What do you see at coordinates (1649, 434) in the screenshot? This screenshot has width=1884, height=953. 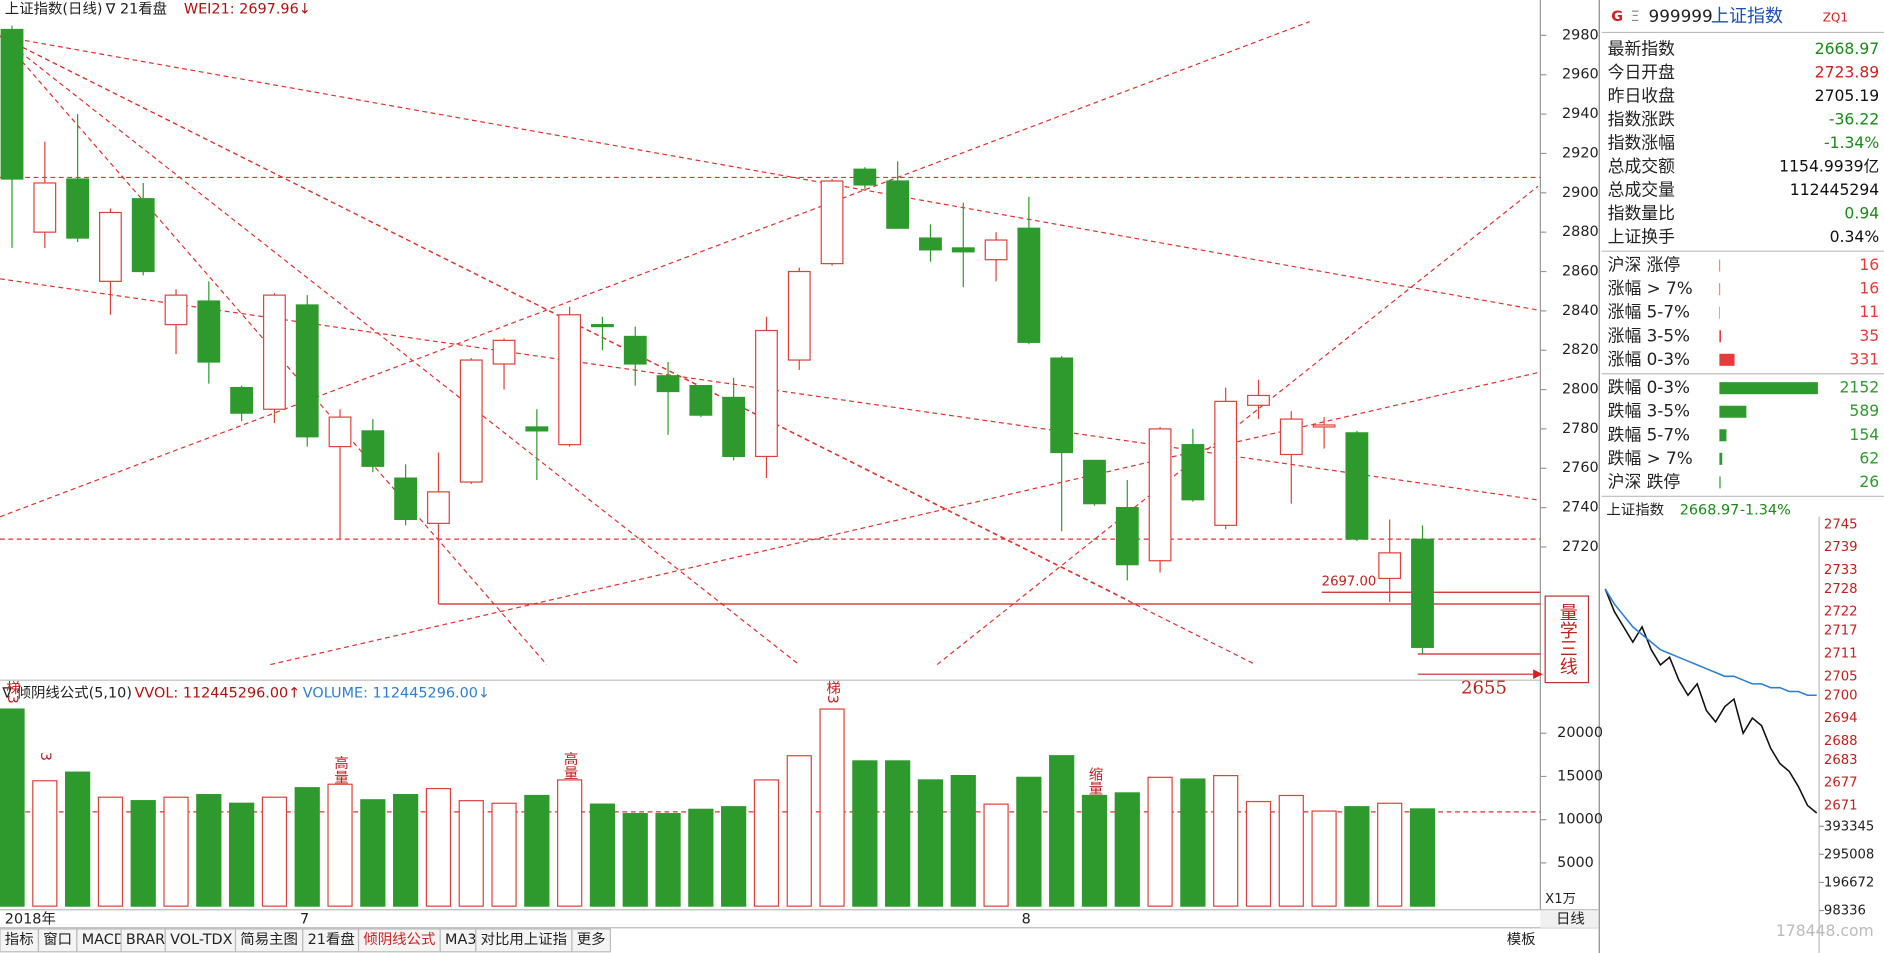 I see `breadth-label: 跌幅 5-7%` at bounding box center [1649, 434].